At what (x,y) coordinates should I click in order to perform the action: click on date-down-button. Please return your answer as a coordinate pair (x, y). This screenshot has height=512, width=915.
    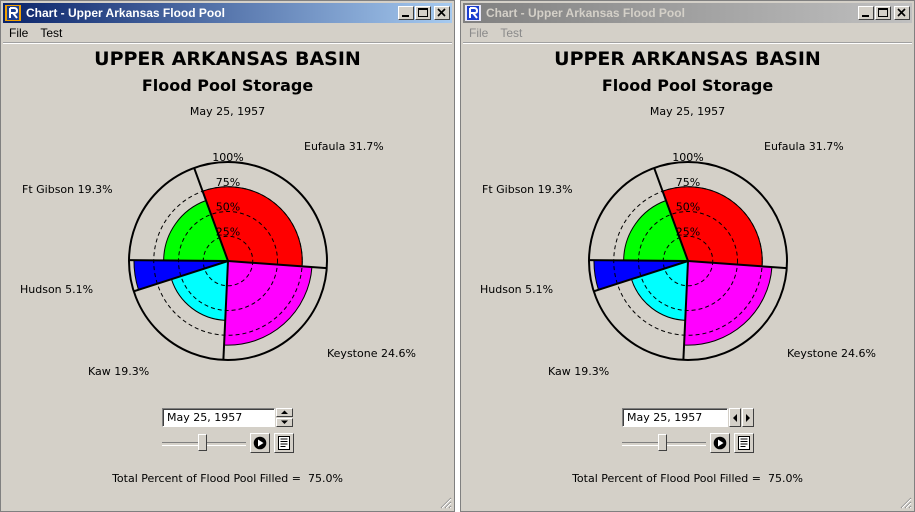
    Looking at the image, I should click on (284, 422).